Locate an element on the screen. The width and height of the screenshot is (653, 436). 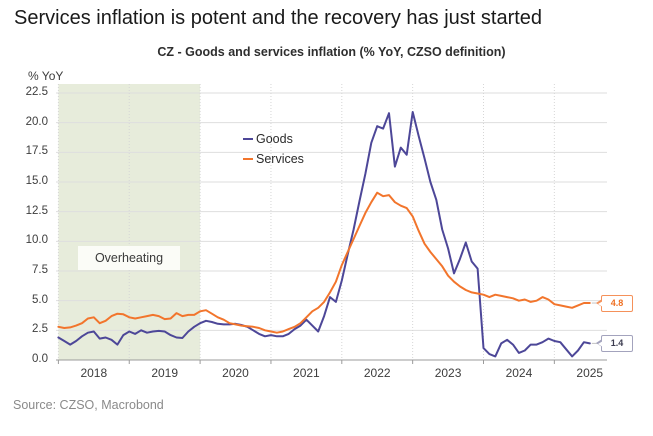
y-axis-unit-label: % YoY is located at coordinates (46, 76).